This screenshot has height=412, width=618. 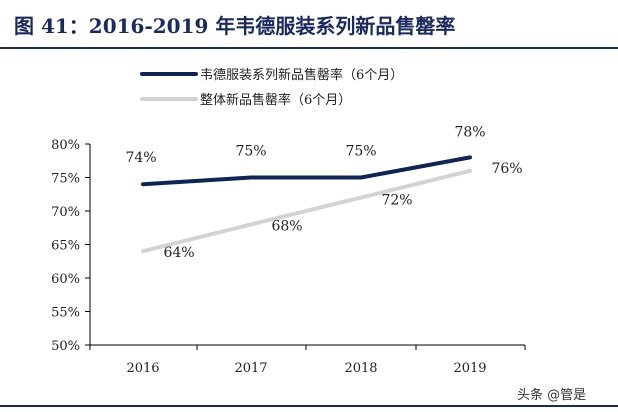 I want to click on x-tick-label: 2018, so click(x=360, y=368).